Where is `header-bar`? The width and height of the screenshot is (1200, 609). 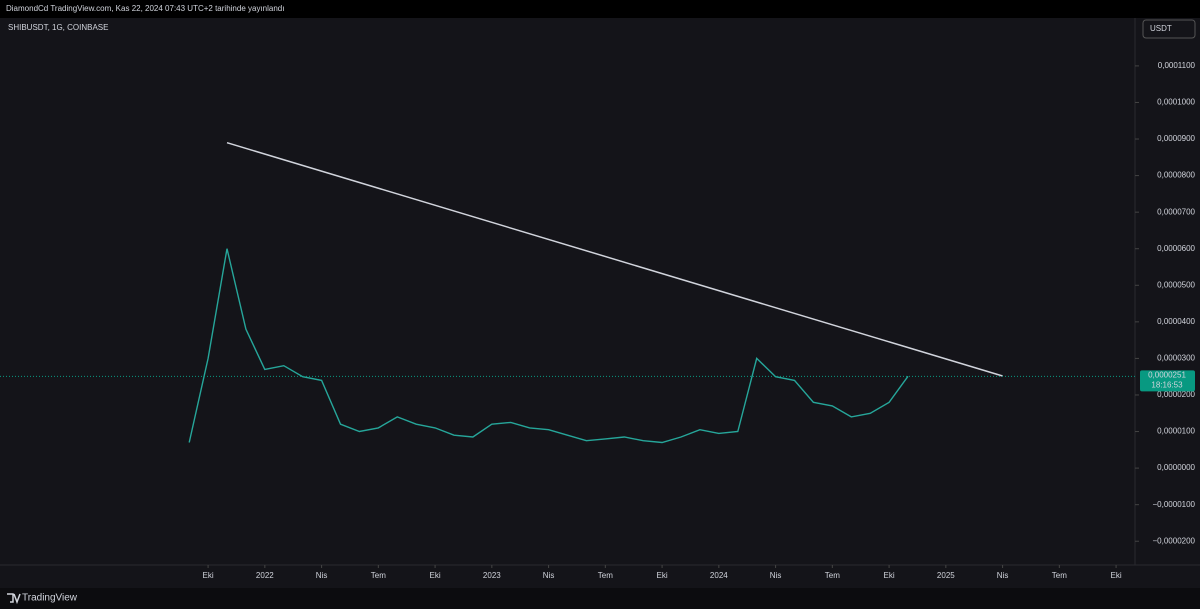 header-bar is located at coordinates (600, 9).